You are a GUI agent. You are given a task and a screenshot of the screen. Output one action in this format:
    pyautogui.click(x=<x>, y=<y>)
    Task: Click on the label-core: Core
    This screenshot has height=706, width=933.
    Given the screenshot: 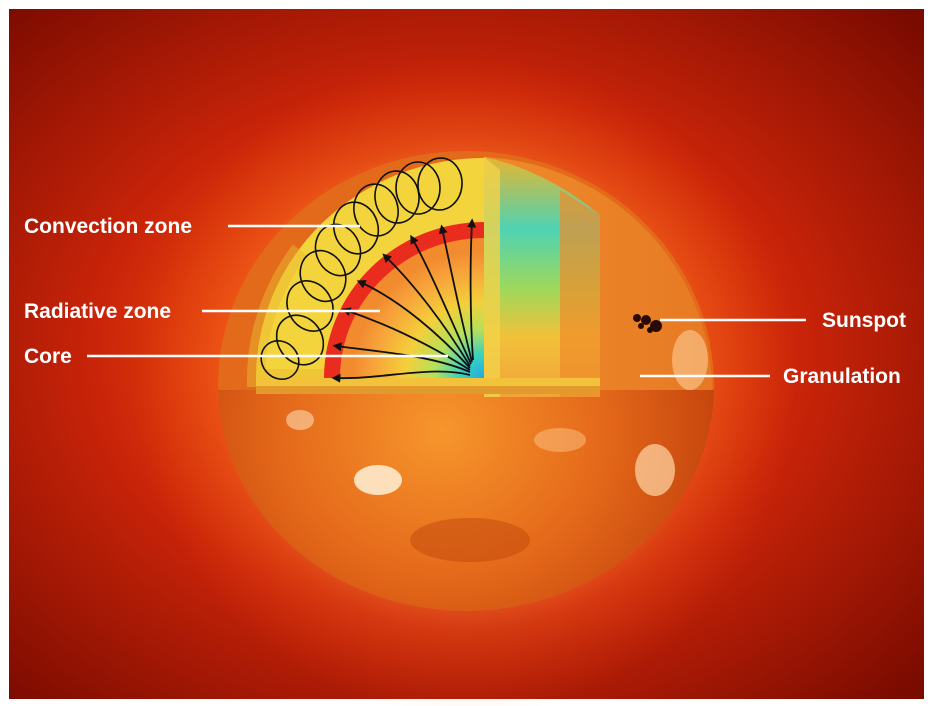 What is the action you would take?
    pyautogui.click(x=48, y=356)
    